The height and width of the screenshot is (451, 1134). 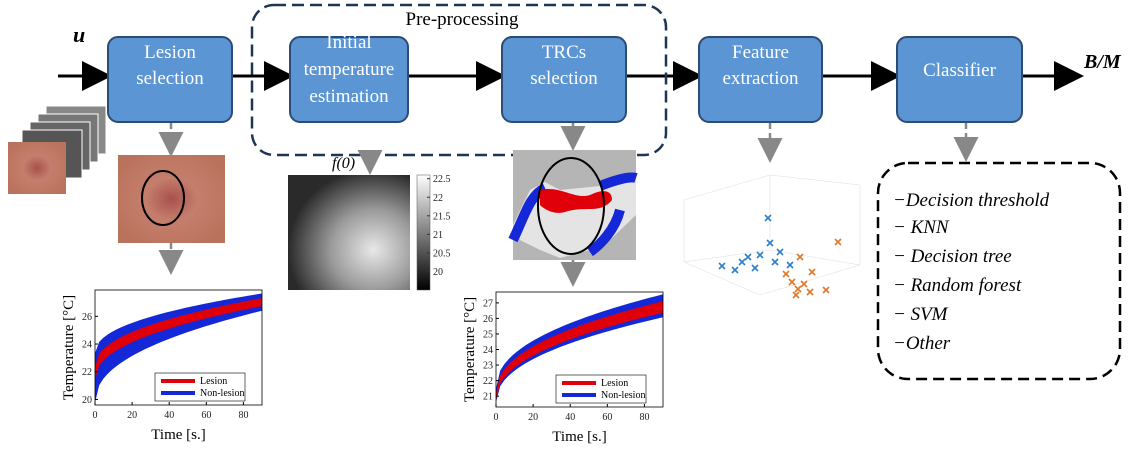 What do you see at coordinates (959, 70) in the screenshot?
I see `node-label: Classifier` at bounding box center [959, 70].